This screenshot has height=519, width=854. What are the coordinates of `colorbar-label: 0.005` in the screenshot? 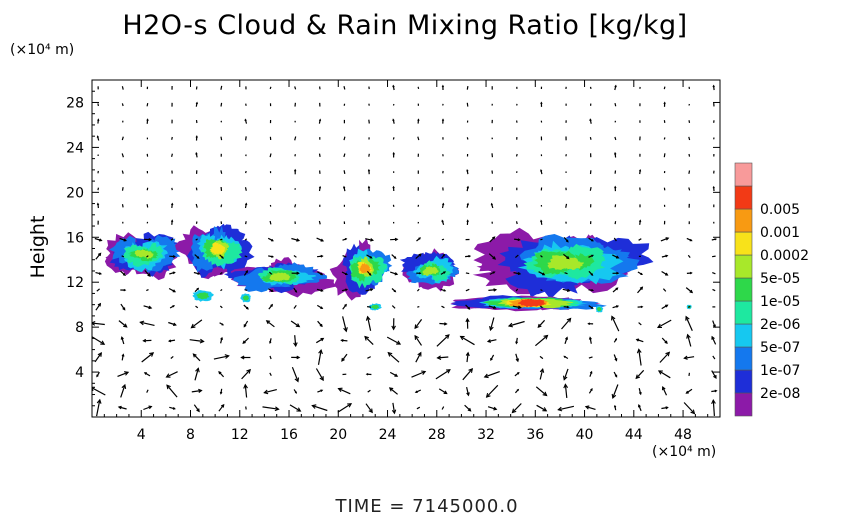 It's located at (780, 210).